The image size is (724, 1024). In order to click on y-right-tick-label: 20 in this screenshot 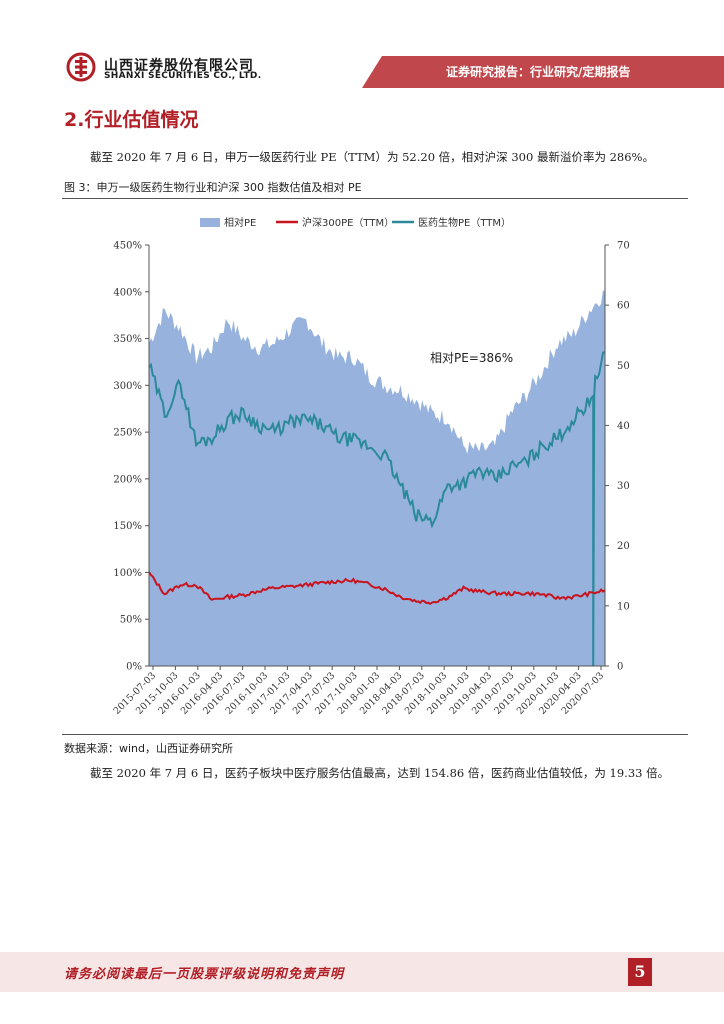, I will do `click(623, 546)`.